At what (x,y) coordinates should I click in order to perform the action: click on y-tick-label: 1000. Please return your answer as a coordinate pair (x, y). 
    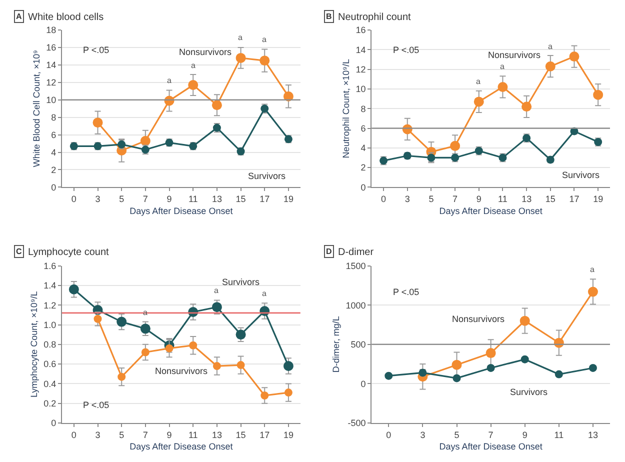
    Looking at the image, I should click on (356, 305).